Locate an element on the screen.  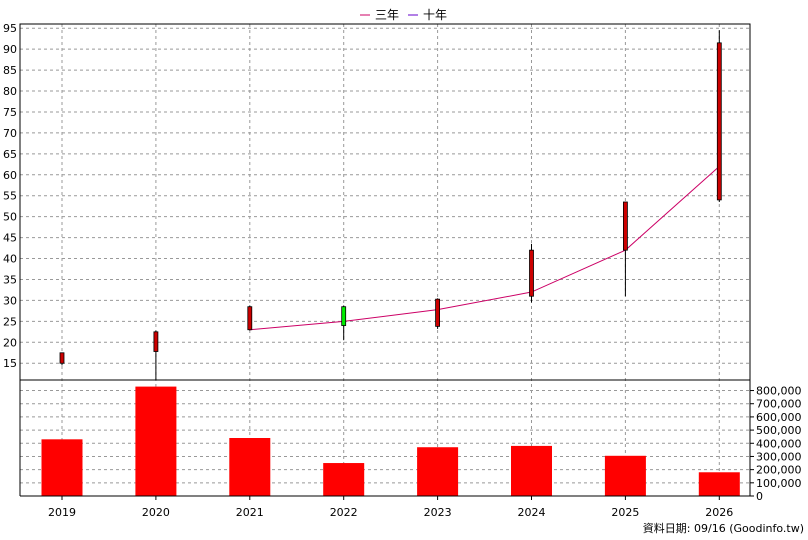
volume-tick-label: 0 is located at coordinates (759, 496).